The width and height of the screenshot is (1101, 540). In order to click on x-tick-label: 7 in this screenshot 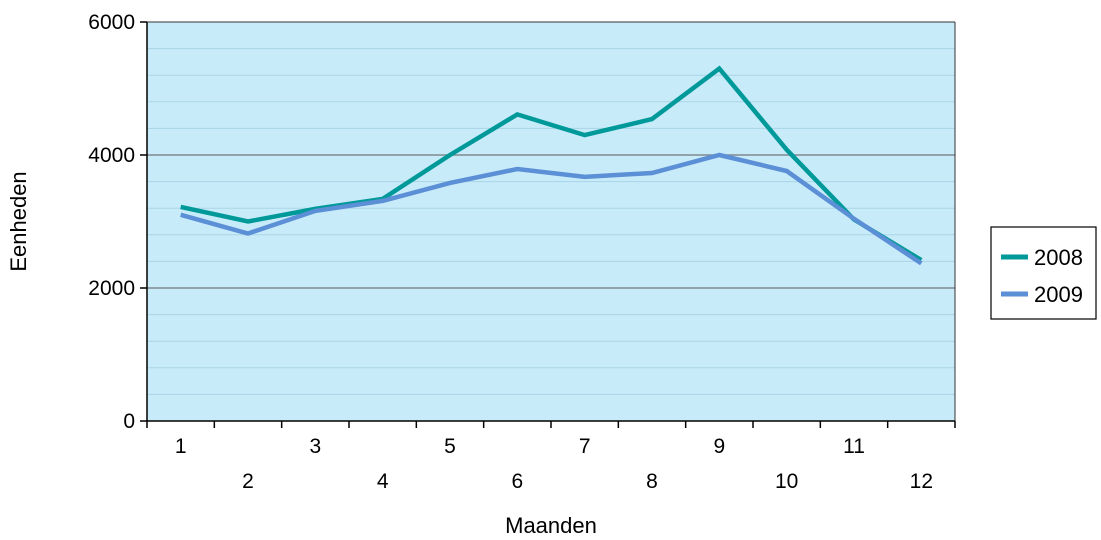, I will do `click(585, 446)`.